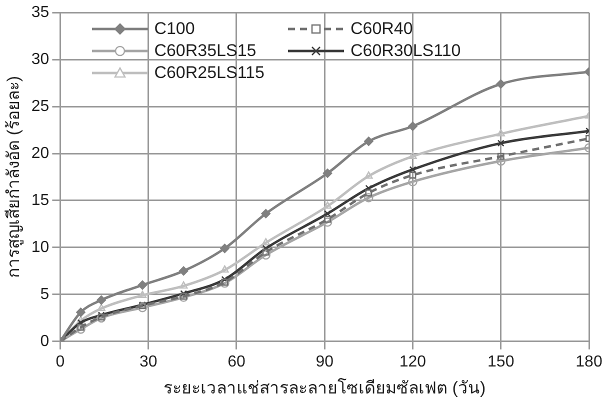 Image resolution: width=607 pixels, height=403 pixels. I want to click on y-tick-label: 20, so click(40, 153).